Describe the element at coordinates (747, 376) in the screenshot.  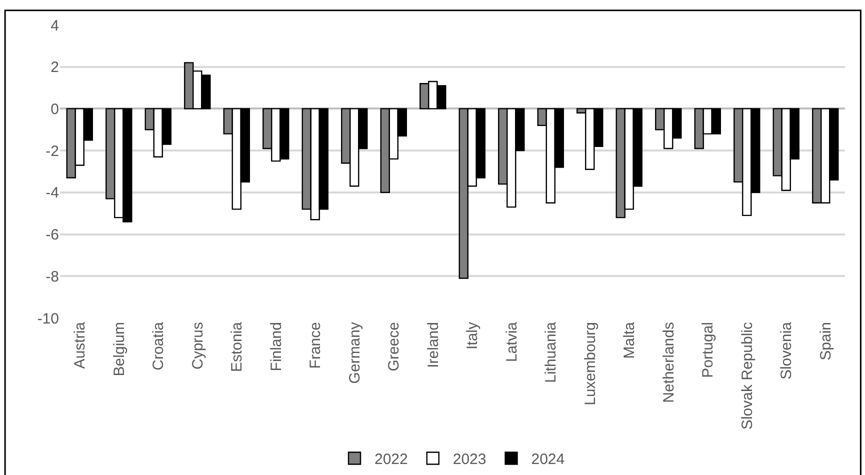
I see `x-tick-label: Slovak Republic` at that location.